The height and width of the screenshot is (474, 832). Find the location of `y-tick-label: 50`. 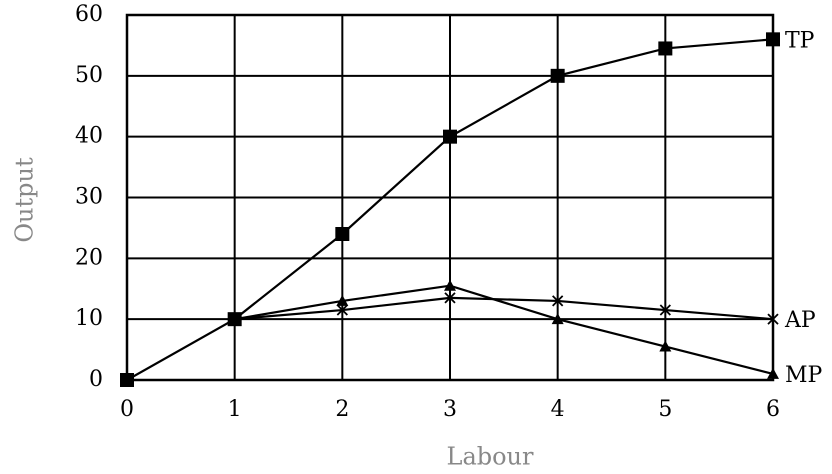

y-tick-label: 50 is located at coordinates (89, 75).